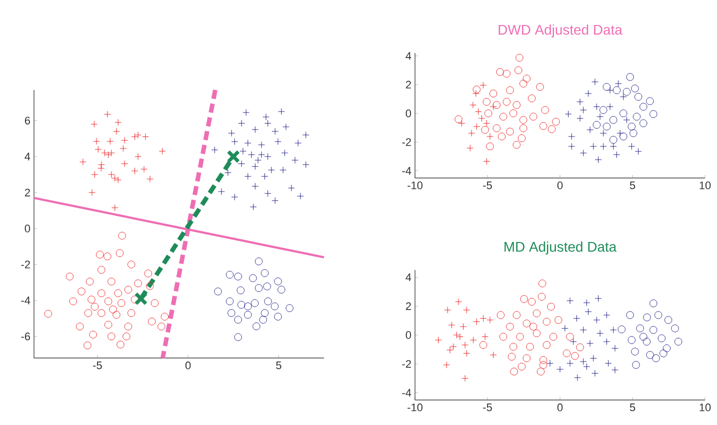  What do you see at coordinates (27, 120) in the screenshot?
I see `y-tick-label: 6` at bounding box center [27, 120].